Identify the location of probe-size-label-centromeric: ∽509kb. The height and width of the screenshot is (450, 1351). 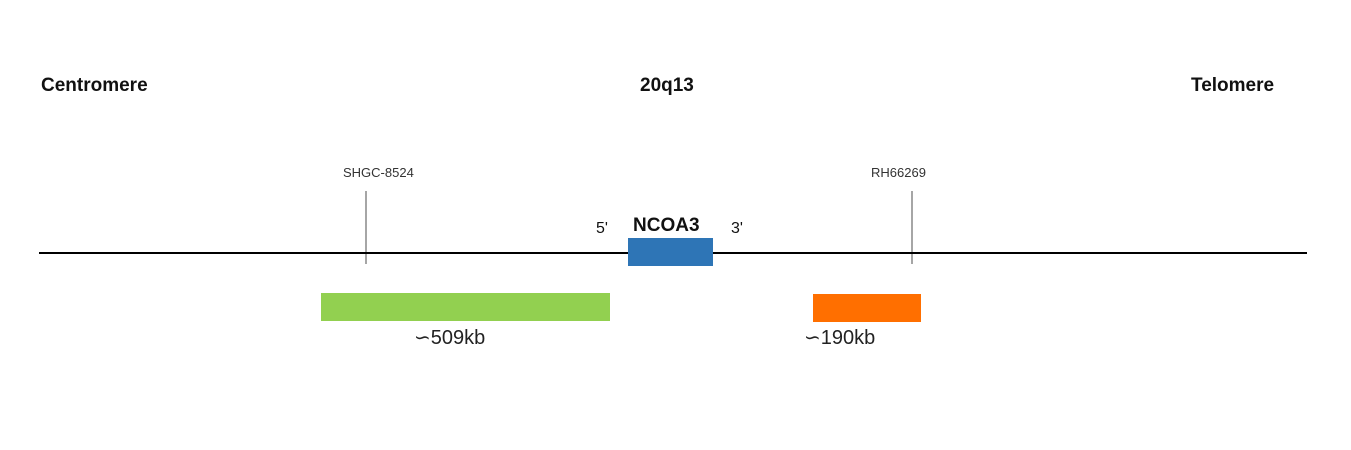
(450, 338).